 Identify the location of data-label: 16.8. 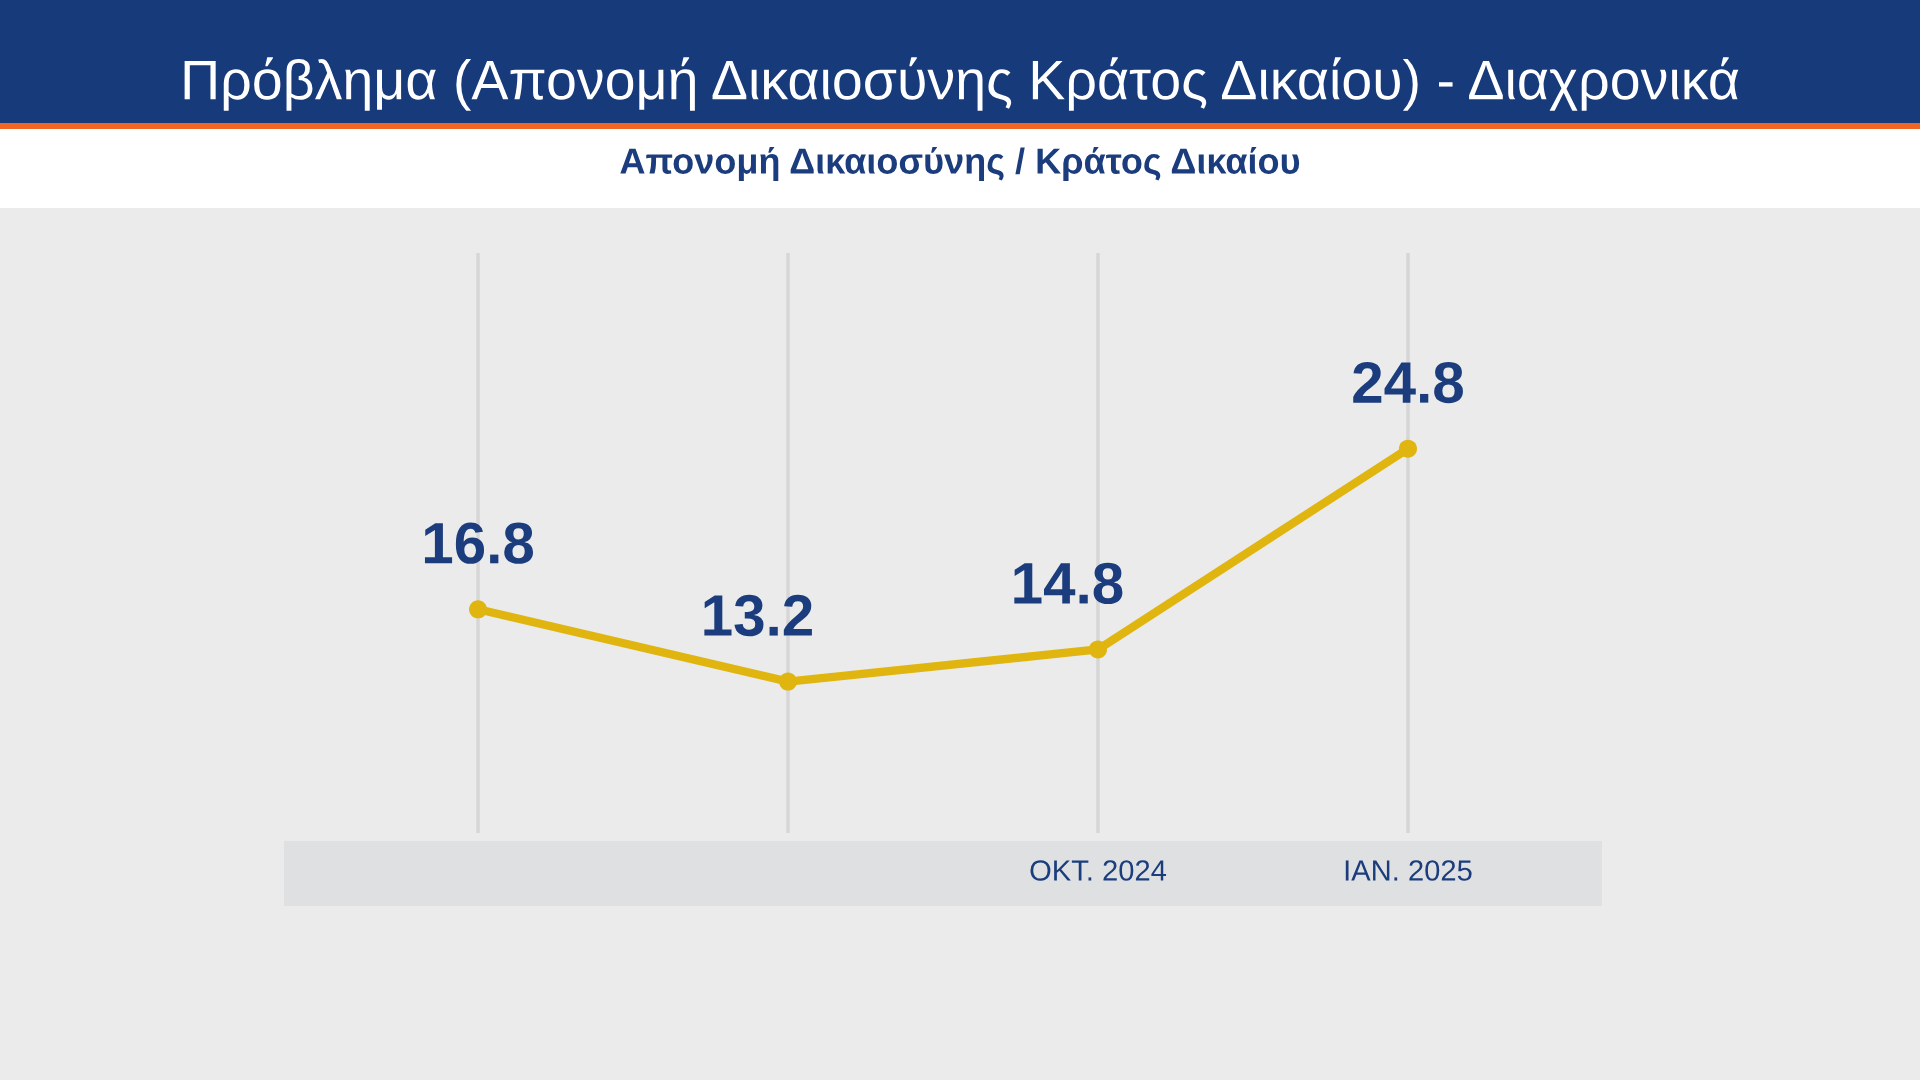
(479, 543).